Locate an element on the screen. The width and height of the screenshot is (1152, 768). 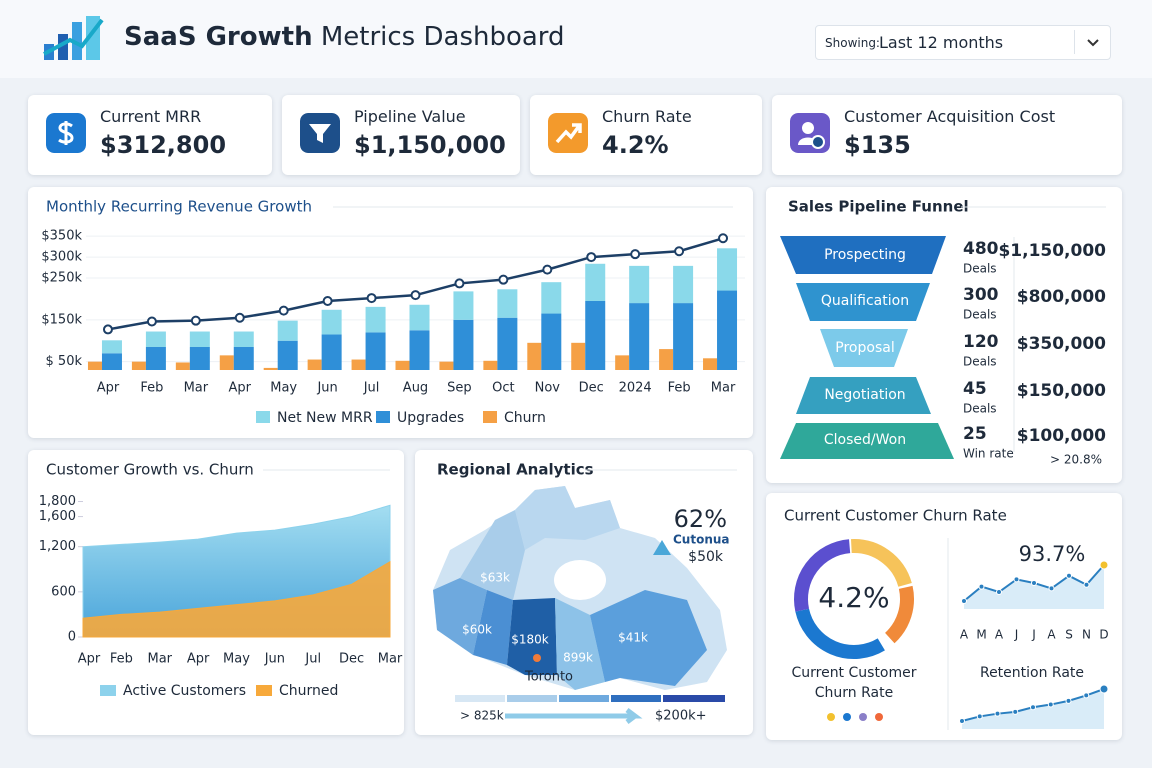
map-shapes is located at coordinates (580, 588).